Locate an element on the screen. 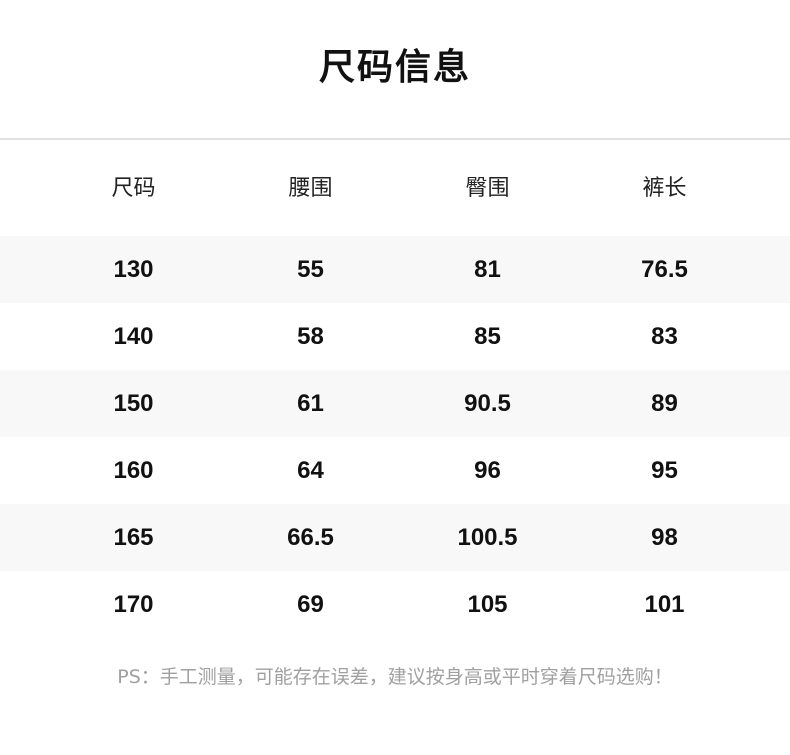 Image resolution: width=790 pixels, height=755 pixels. cell-hip: 81 is located at coordinates (487, 269).